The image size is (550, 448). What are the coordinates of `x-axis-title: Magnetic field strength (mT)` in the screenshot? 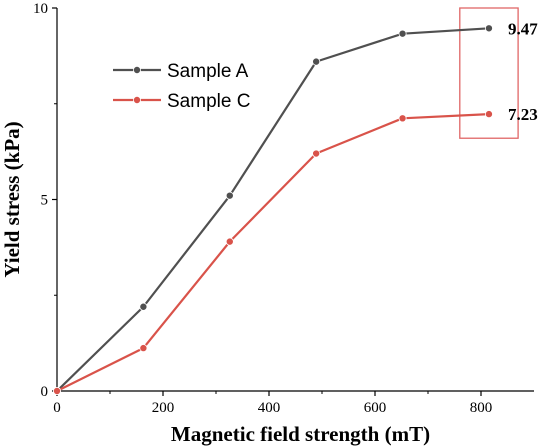 It's located at (300, 434).